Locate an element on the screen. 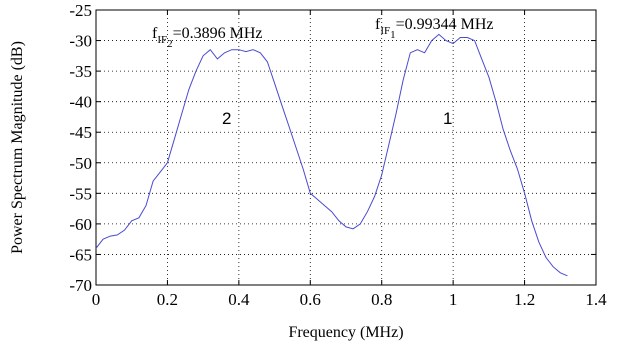 This screenshot has height=347, width=628. y-tick-label: -25 is located at coordinates (80, 10).